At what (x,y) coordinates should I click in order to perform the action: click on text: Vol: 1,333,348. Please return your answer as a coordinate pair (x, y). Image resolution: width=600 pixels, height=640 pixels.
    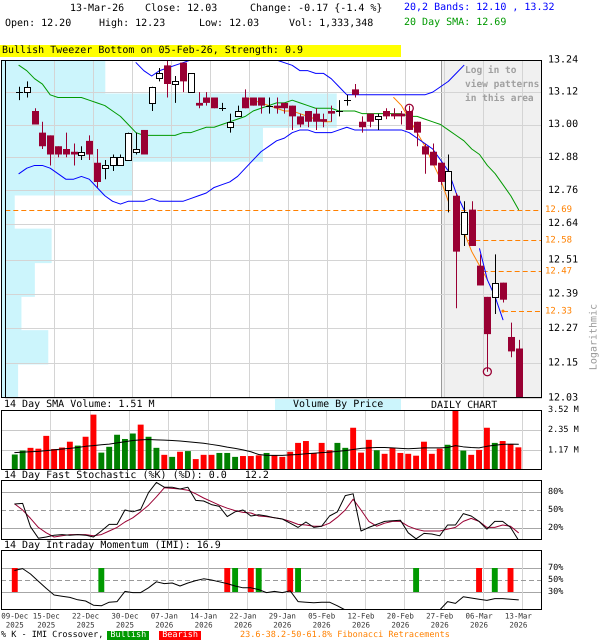
    Looking at the image, I should click on (331, 24).